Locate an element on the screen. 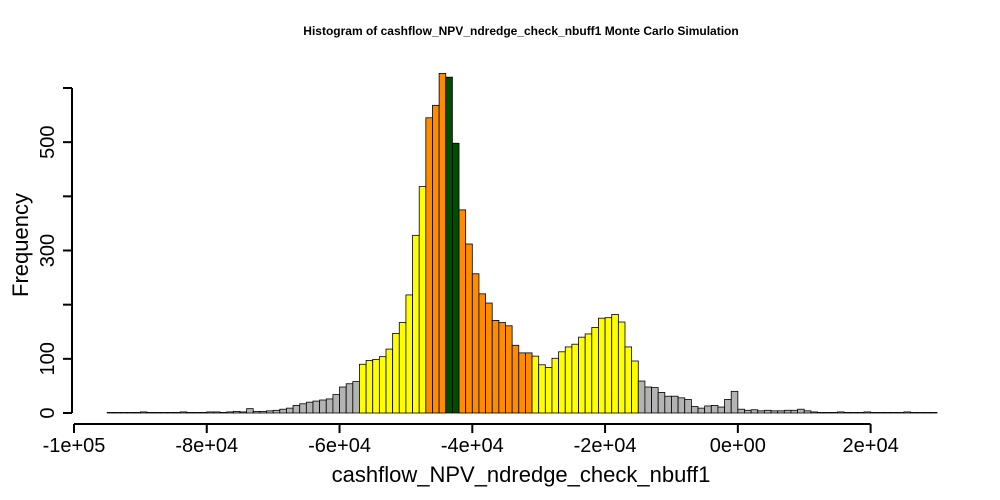  x-tick-label: 2e+04 is located at coordinates (871, 446).